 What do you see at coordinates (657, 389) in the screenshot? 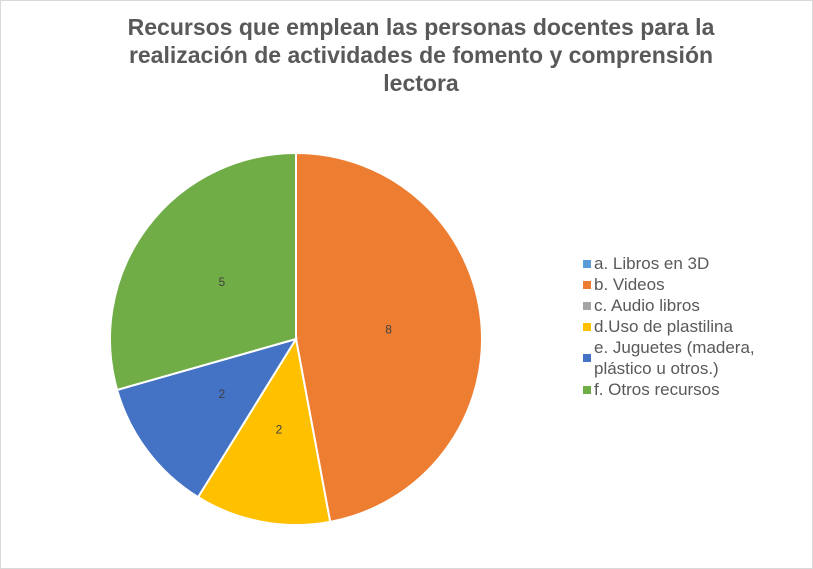
I see `legend-label: f. Otros recursos` at bounding box center [657, 389].